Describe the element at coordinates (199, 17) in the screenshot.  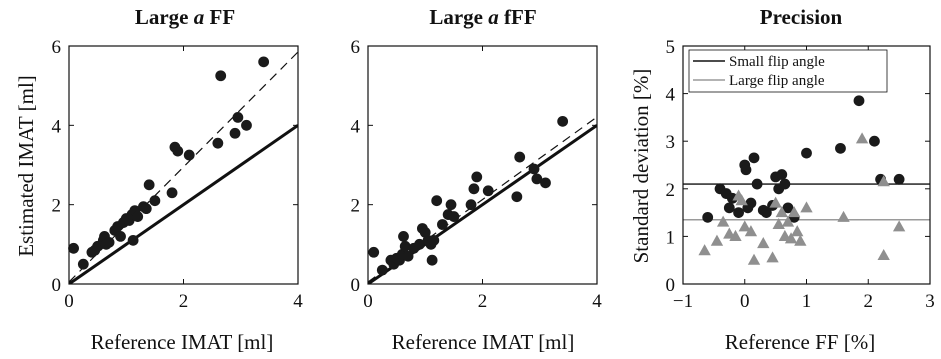
I see `panel-1-title-italic: a` at that location.